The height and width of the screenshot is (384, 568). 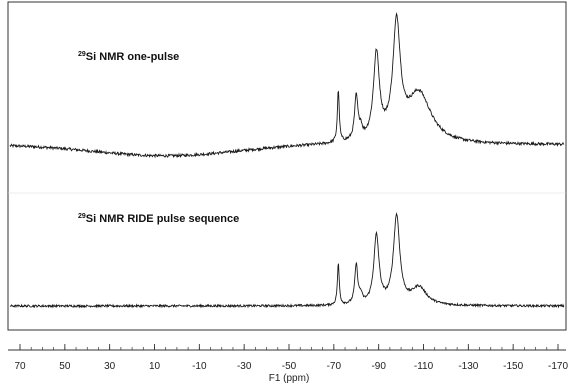 I want to click on x-axis: 70 50 30 10 -10 -30 -50 -70 -90 -110 -130 -150 -170, so click(x=288, y=358).